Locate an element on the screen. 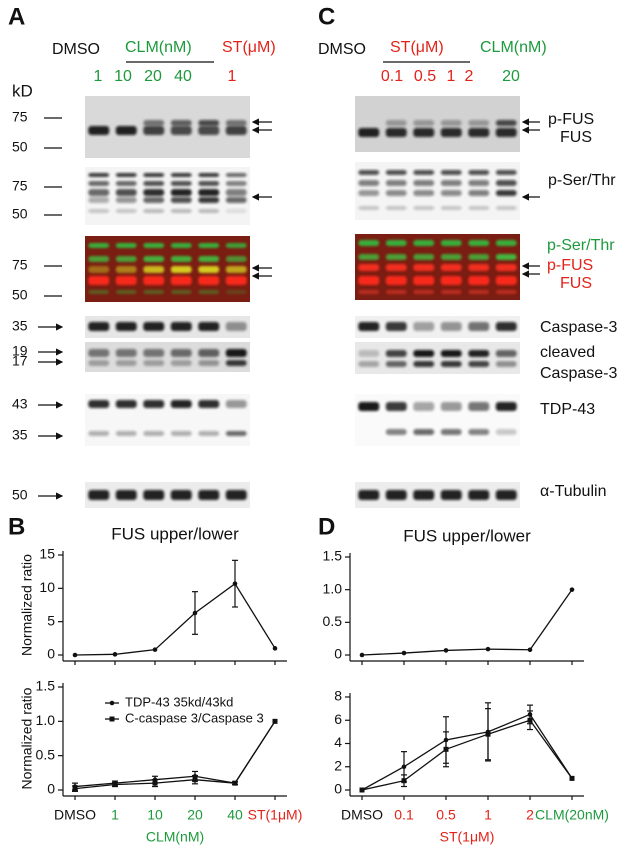 This screenshot has height=853, width=641. chart-title: FUS upper/lower is located at coordinates (175, 533).